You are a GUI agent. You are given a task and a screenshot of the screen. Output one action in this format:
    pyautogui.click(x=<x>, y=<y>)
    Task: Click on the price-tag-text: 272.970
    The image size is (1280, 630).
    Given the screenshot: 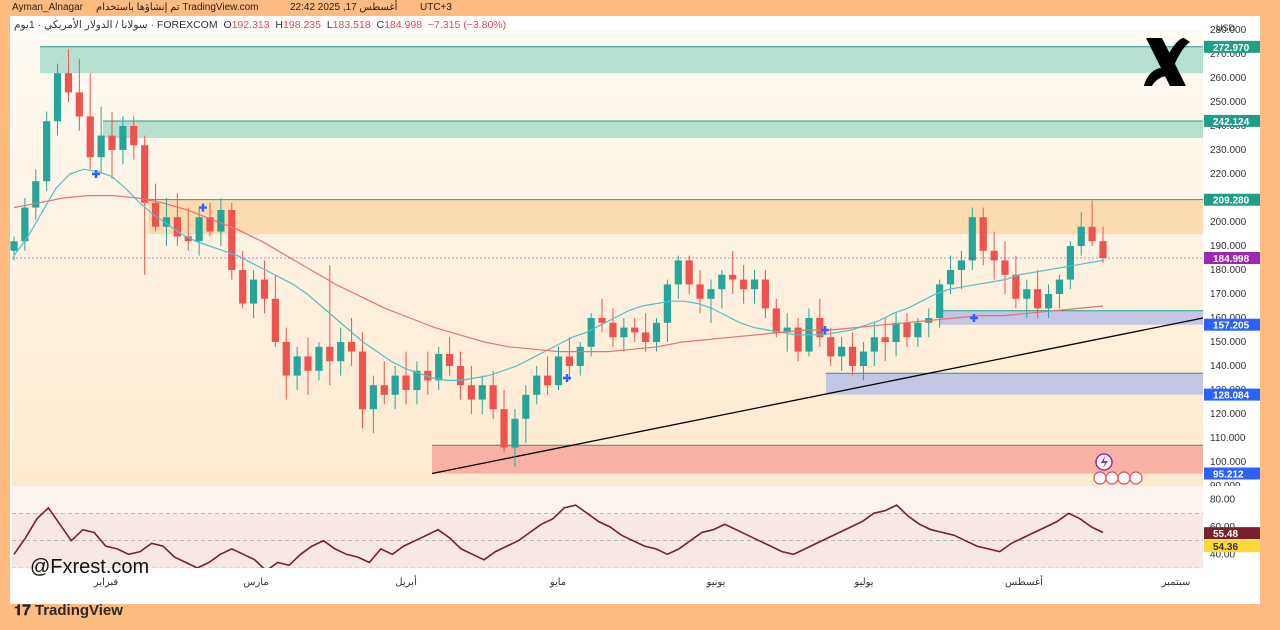 What is the action you would take?
    pyautogui.click(x=1231, y=48)
    